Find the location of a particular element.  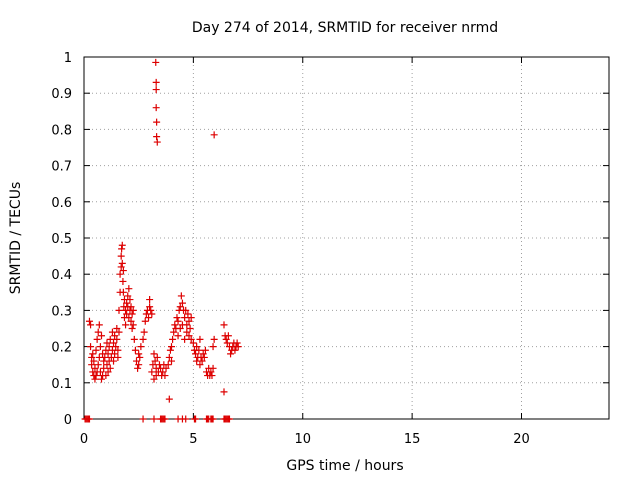

y-tick-label: 0.5 is located at coordinates (61, 239).